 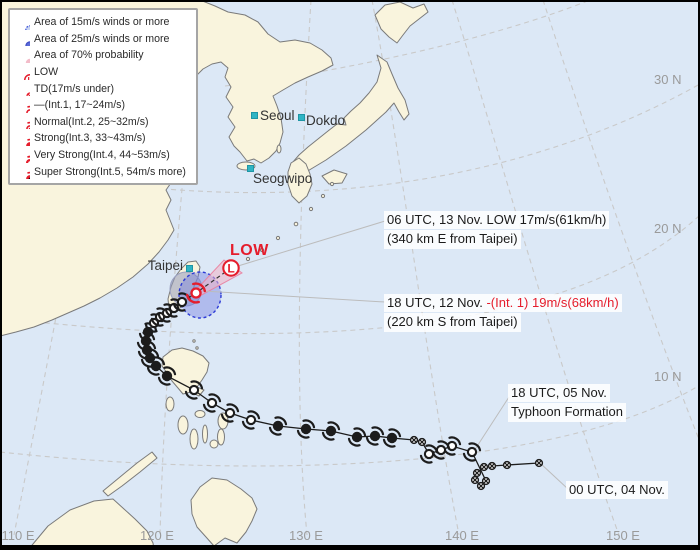 What do you see at coordinates (668, 79) in the screenshot?
I see `lat-tick-label: 30 N` at bounding box center [668, 79].